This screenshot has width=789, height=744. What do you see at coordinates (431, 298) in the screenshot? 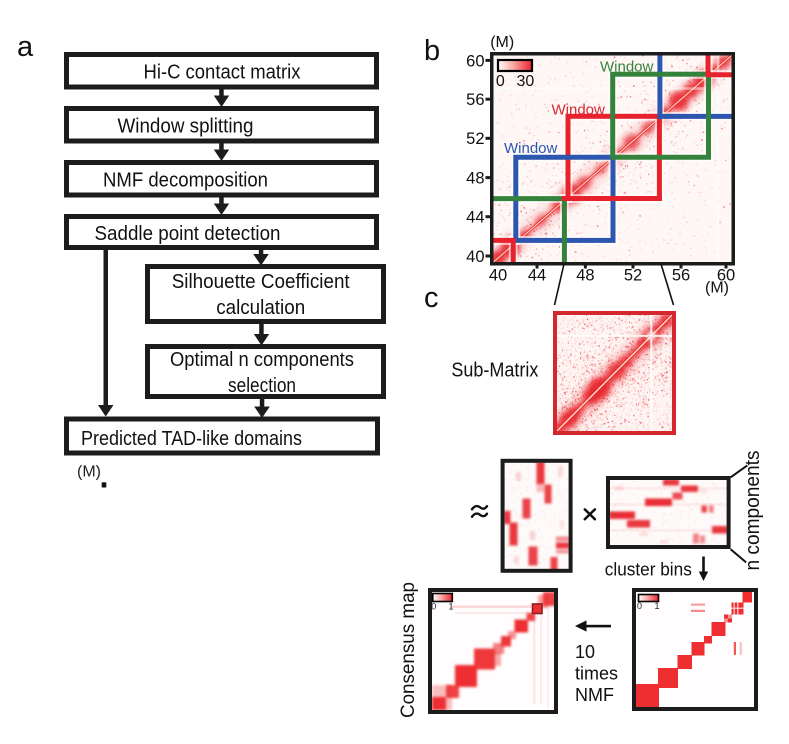
I see `svg-text: c` at bounding box center [431, 298].